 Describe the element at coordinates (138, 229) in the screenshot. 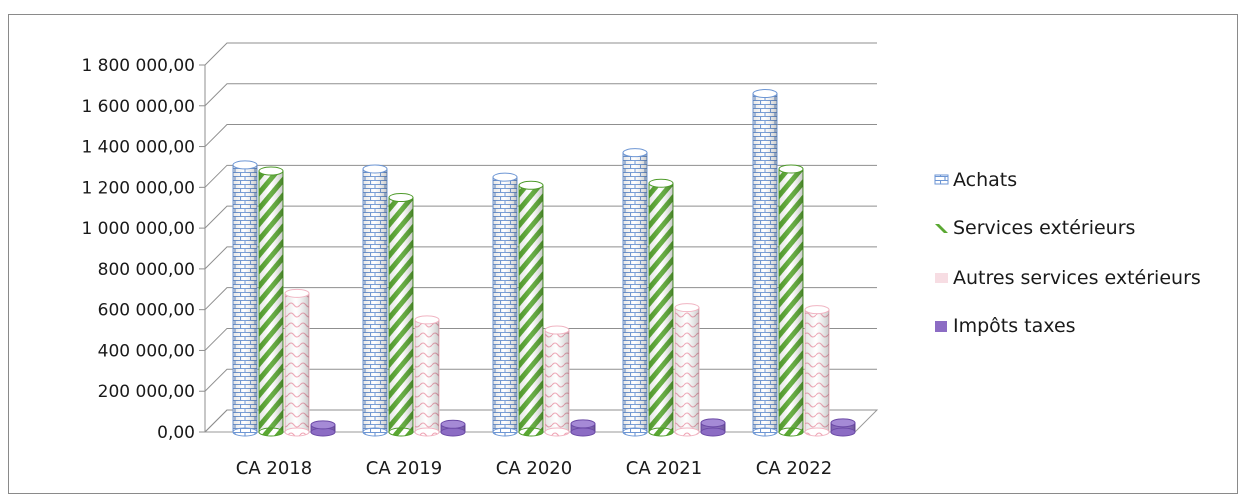

I see `y-tick-label: 1 000 000,00` at that location.